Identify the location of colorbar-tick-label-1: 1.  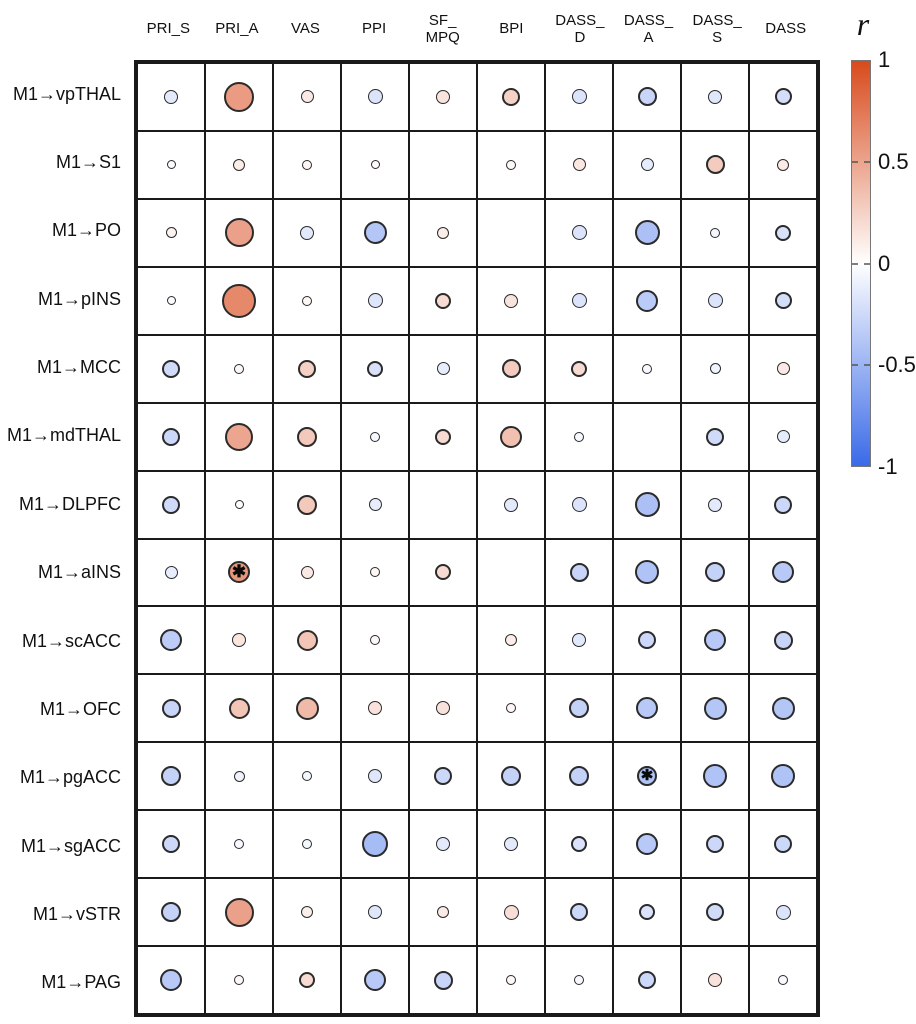
(884, 59).